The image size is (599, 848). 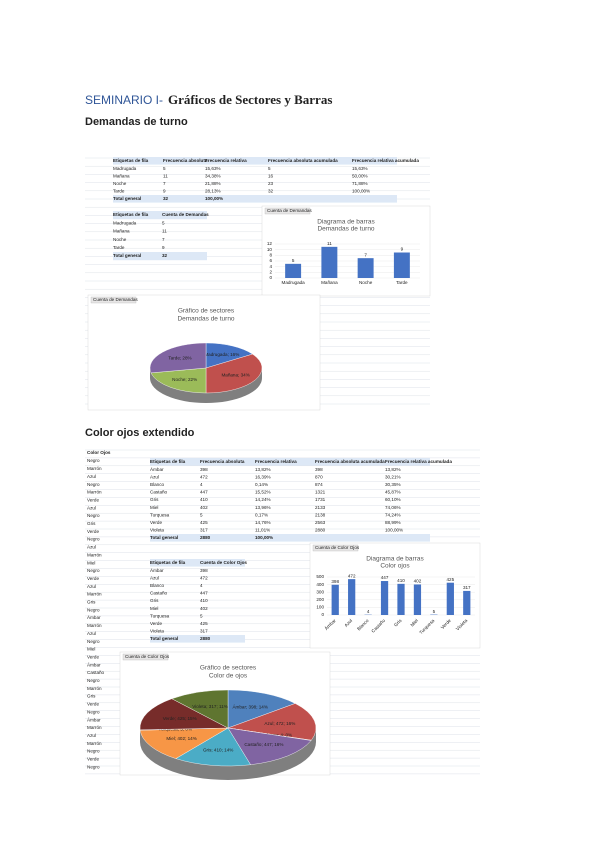 What do you see at coordinates (279, 723) in the screenshot?
I see `pie-slice-label: Azul; 472; 16%` at bounding box center [279, 723].